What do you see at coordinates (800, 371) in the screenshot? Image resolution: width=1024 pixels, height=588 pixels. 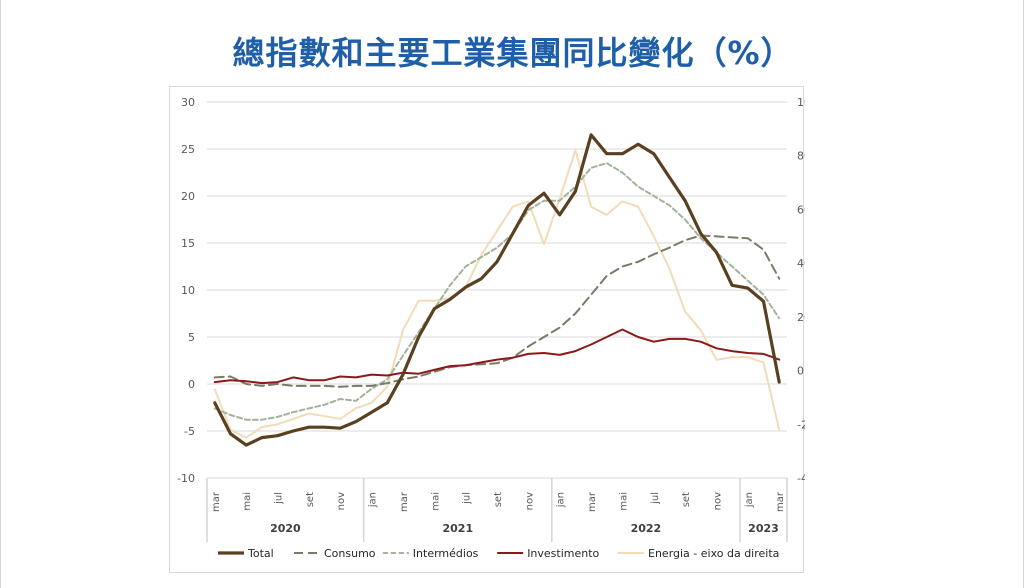 I see `y2-tick-label: 0` at bounding box center [800, 371].